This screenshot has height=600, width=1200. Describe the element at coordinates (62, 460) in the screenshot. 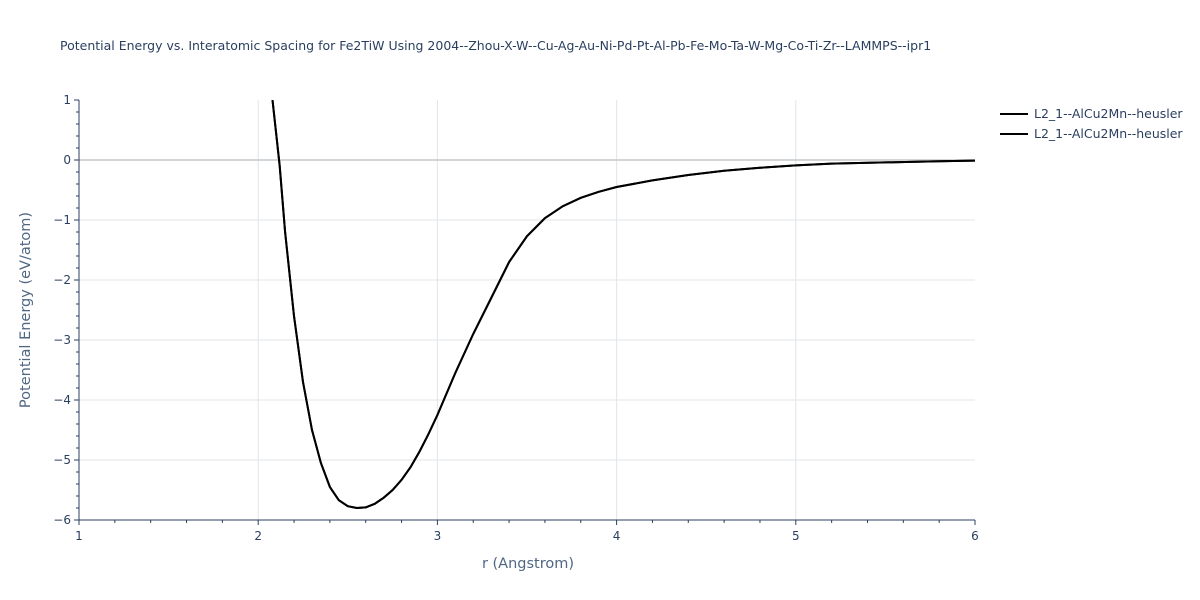

I see `y-tick-label: −5` at that location.